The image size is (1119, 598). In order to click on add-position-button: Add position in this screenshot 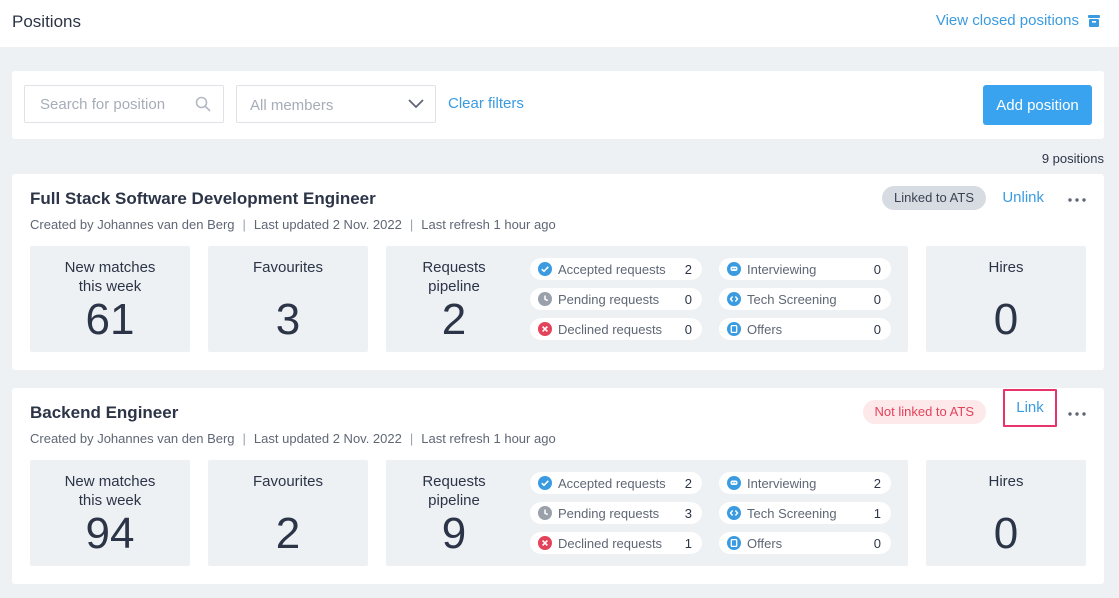, I will do `click(1037, 105)`.